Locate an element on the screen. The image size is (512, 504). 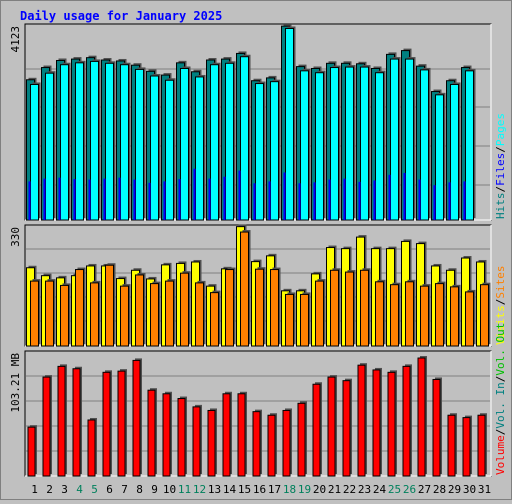
day-tick-label: 22 is located at coordinates (349, 489).